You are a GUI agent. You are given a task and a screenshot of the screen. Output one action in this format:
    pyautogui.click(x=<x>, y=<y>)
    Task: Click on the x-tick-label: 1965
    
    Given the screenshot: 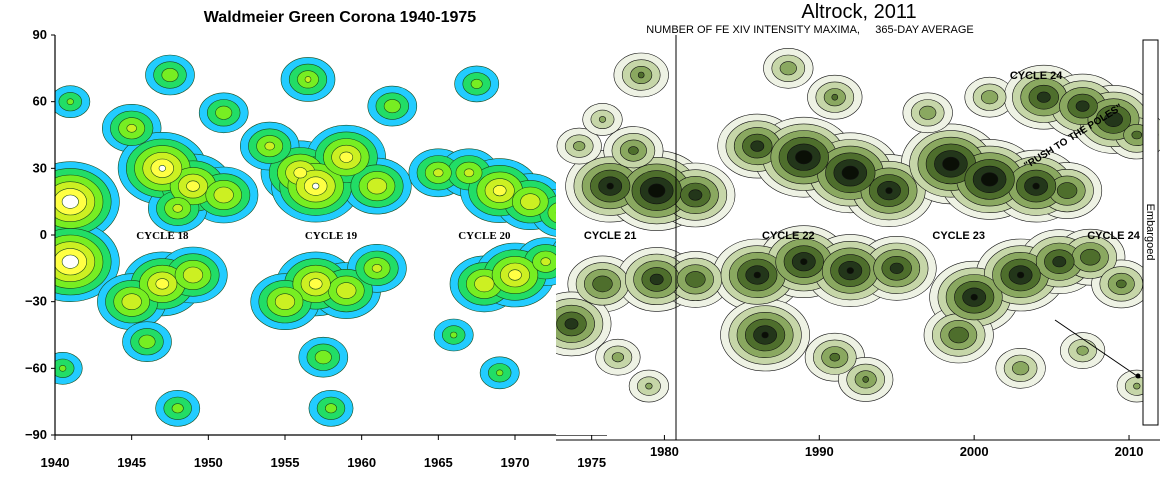 What is the action you would take?
    pyautogui.click(x=438, y=462)
    